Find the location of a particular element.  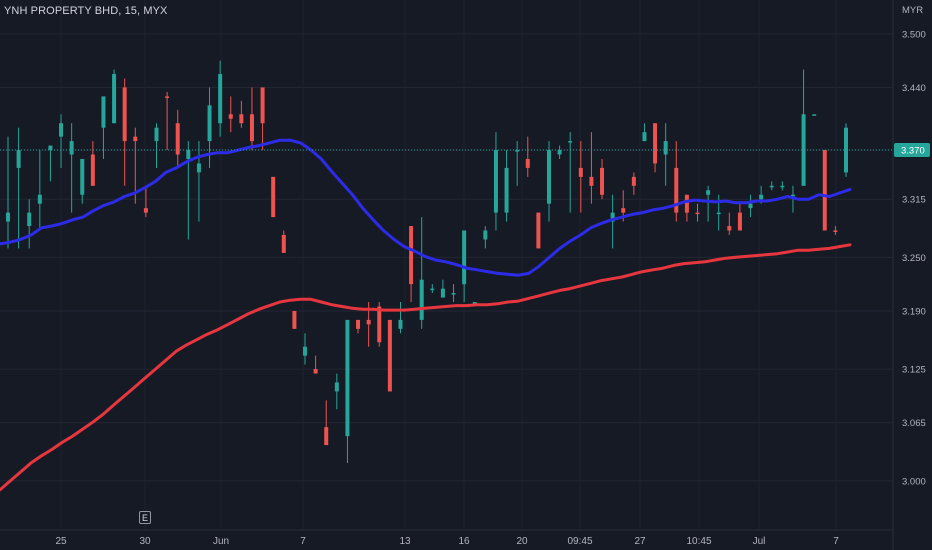

x-tick-label: 09:45 is located at coordinates (579, 541).